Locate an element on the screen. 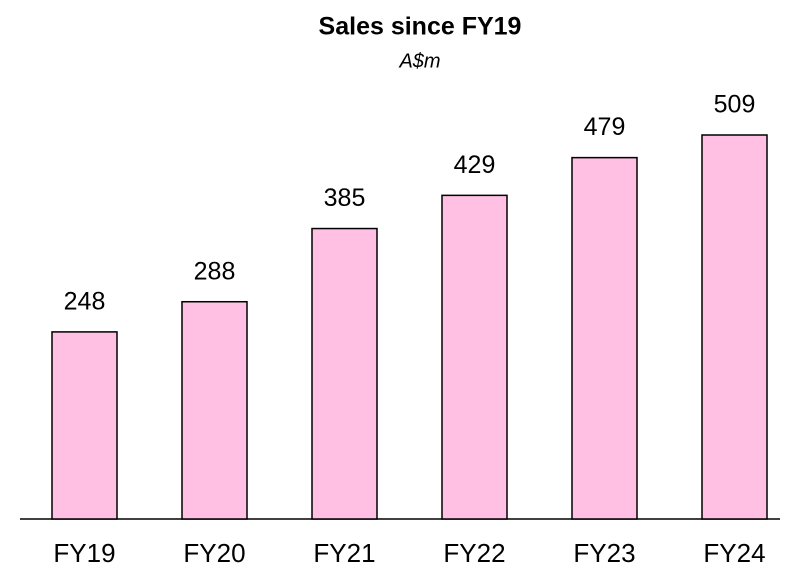 The image size is (800, 571). x-tick-label: FY19 is located at coordinates (84, 553).